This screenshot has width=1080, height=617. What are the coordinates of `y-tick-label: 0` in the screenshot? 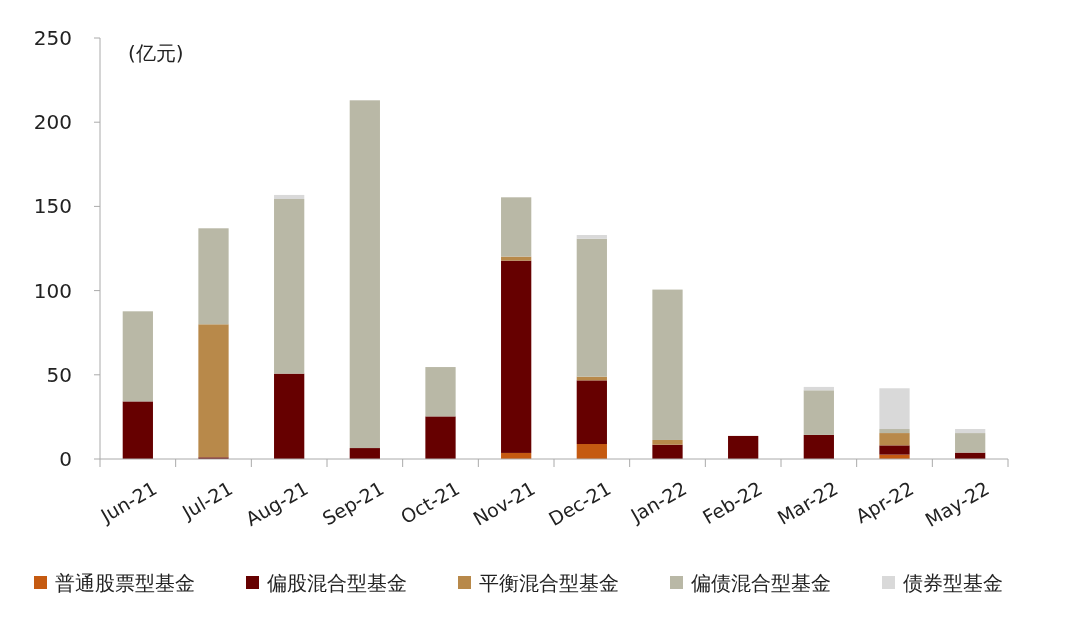 It's located at (65, 459).